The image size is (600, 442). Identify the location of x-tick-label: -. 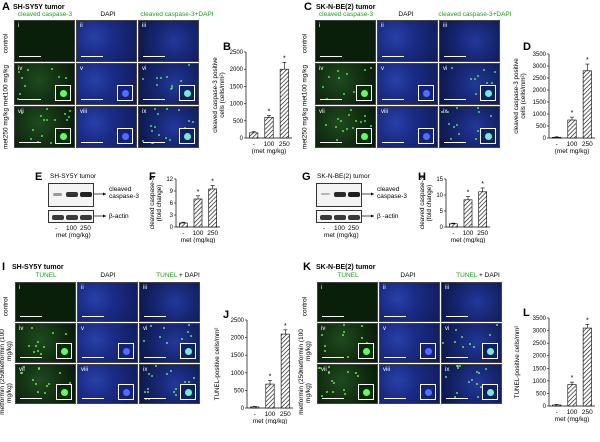
(254, 144).